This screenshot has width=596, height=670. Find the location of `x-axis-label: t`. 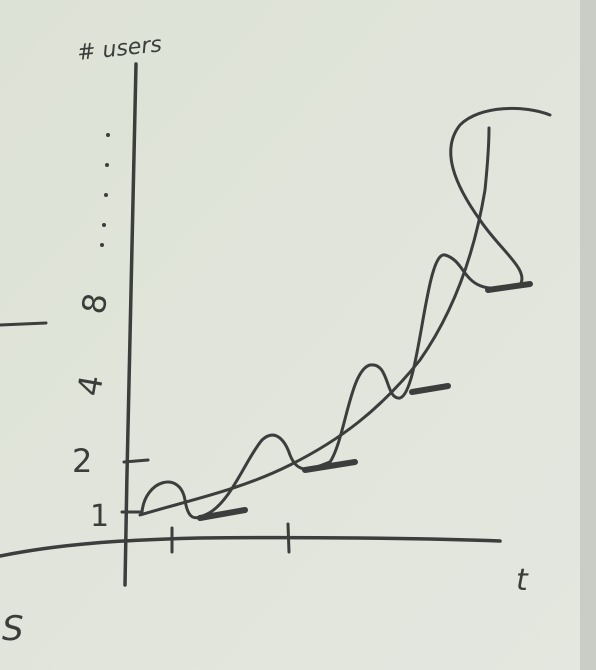

x-axis-label: t is located at coordinates (522, 580).